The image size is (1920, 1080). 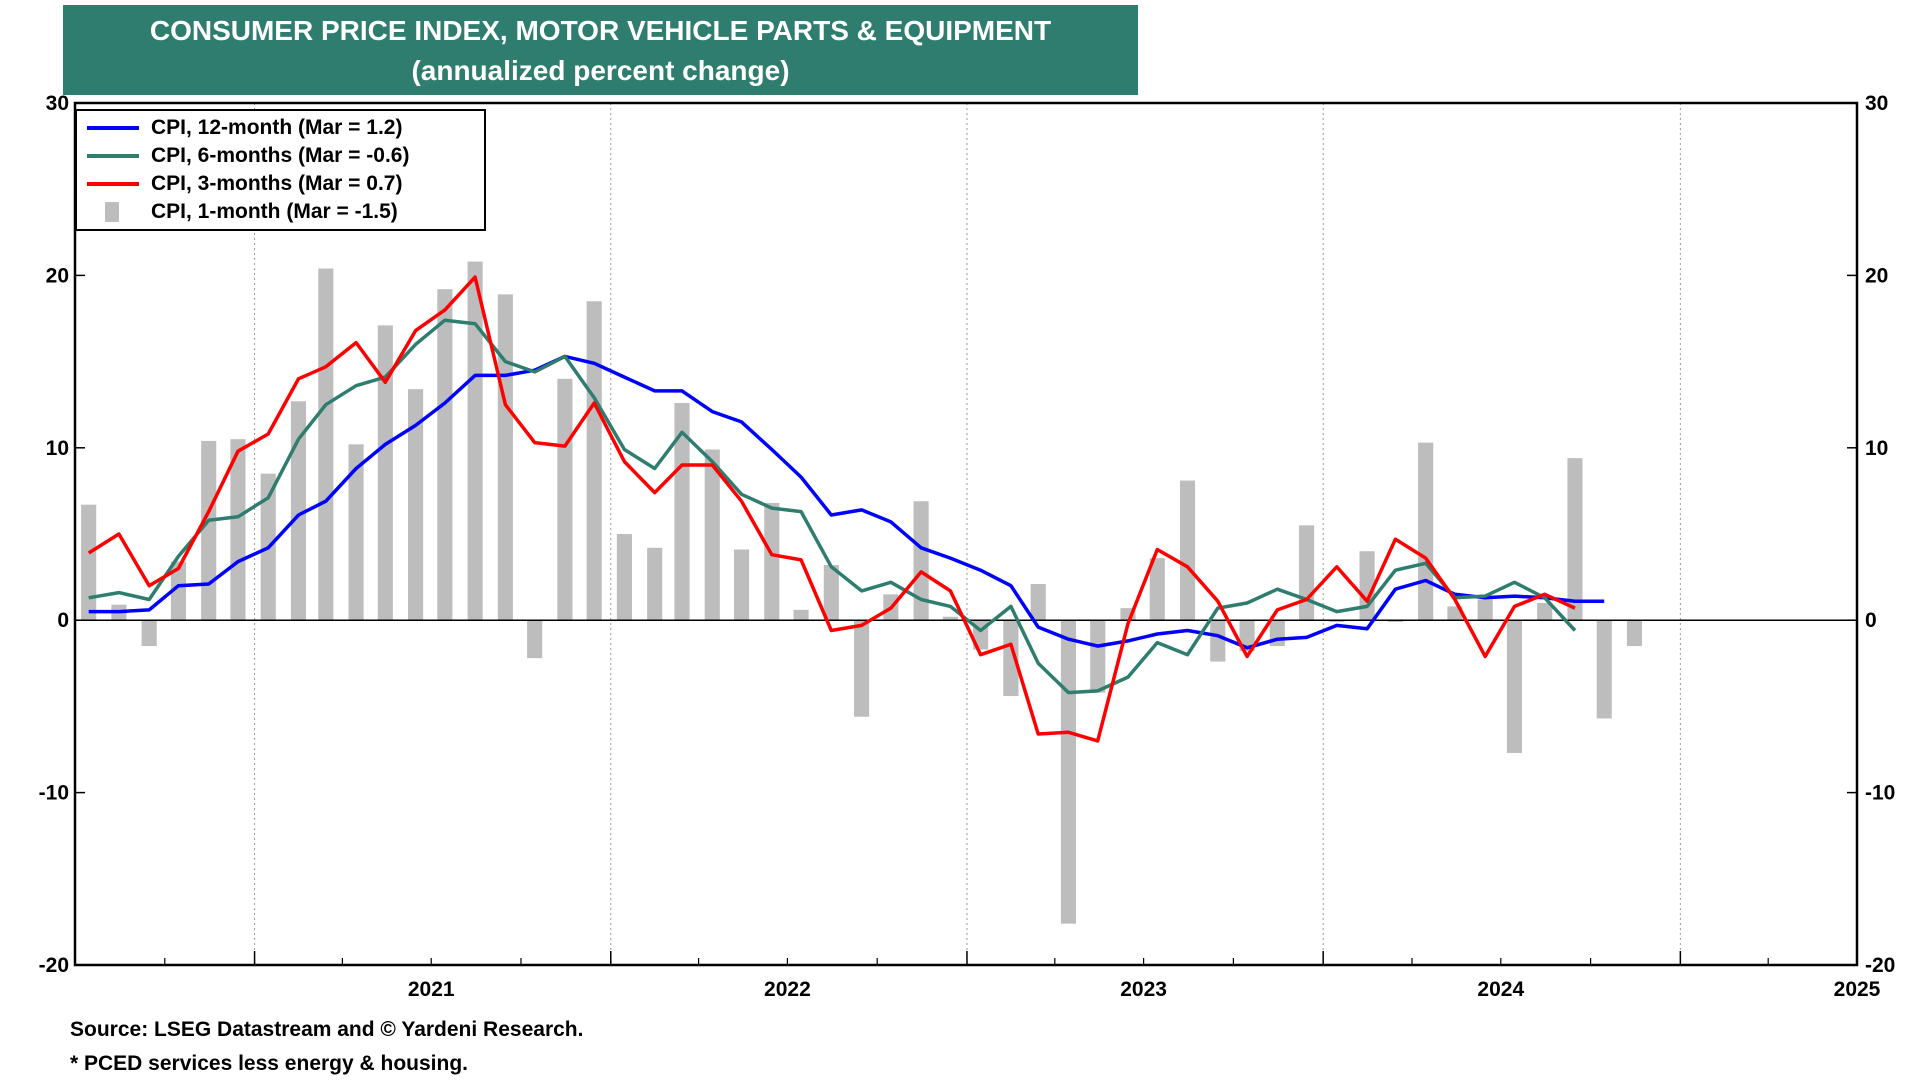 I want to click on legend-item-cpi6: CPI, 6-months (Mar = -0.6), so click(x=248, y=155).